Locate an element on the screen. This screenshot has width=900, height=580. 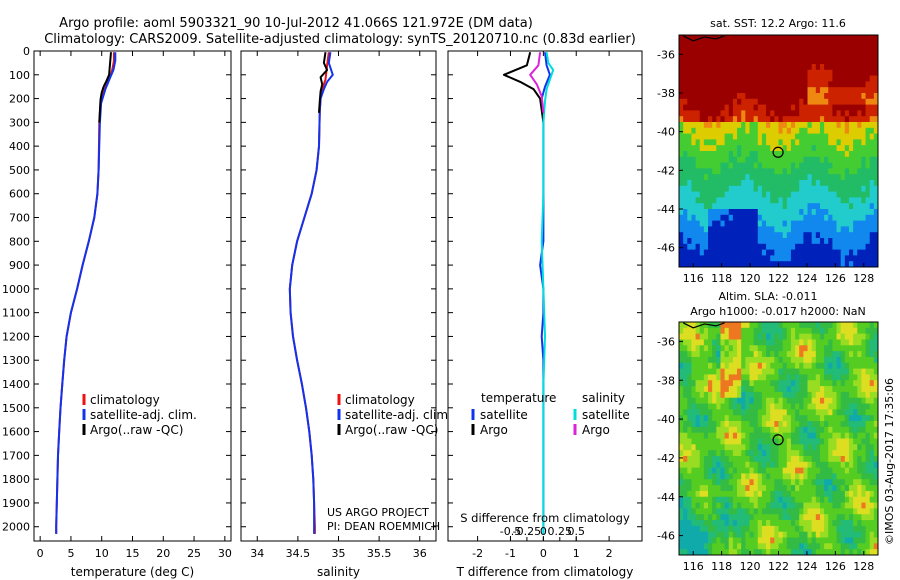
temperature-legend-label: climatology is located at coordinates (125, 400).